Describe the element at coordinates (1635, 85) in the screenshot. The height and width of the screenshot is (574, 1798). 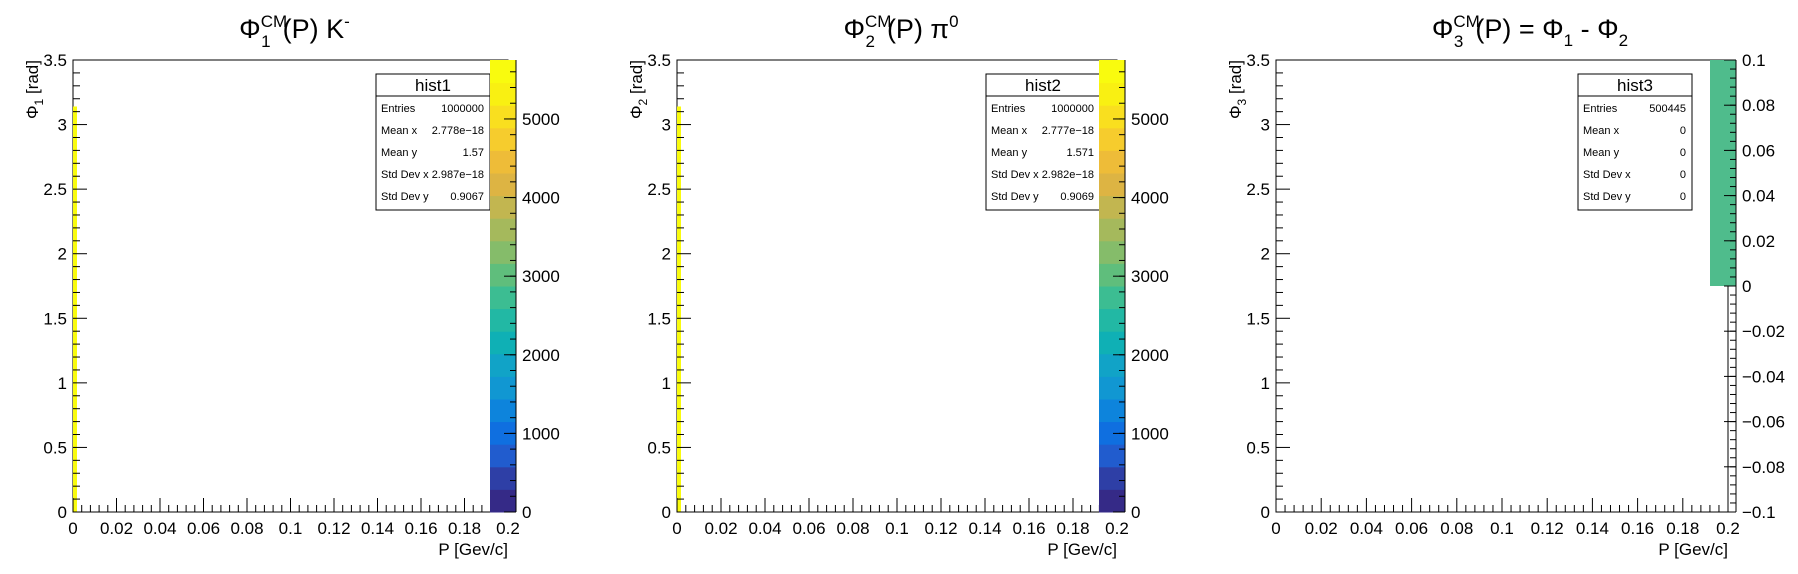
I see `stats-box-title: hist3` at that location.